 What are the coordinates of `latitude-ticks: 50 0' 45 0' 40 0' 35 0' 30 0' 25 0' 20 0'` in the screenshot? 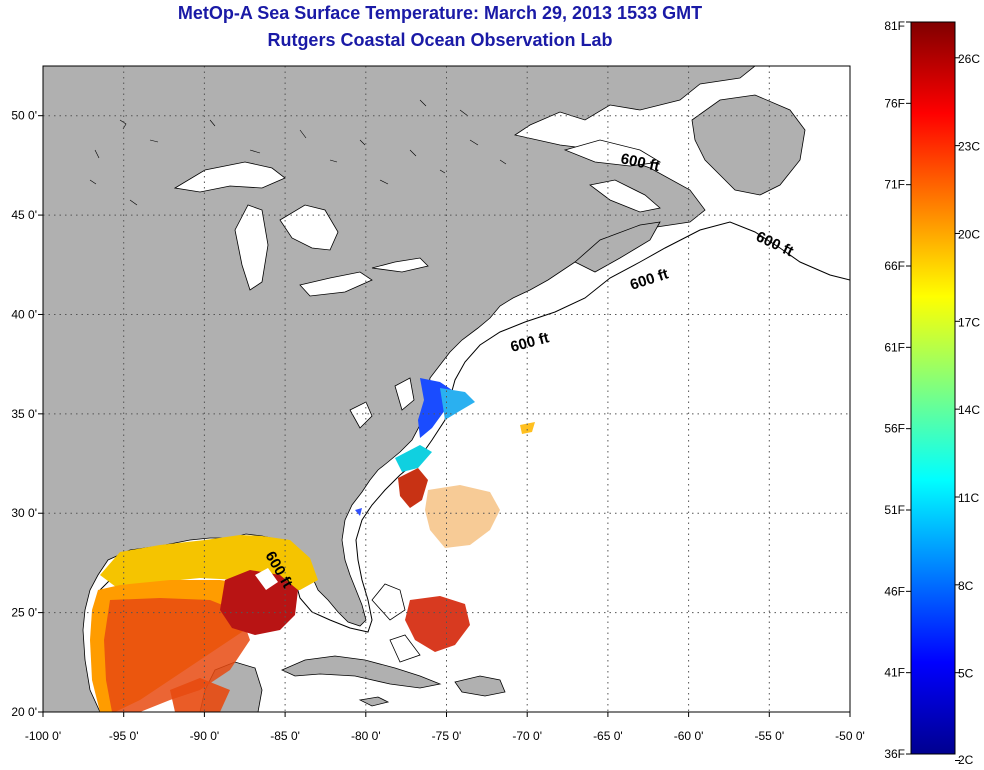 It's located at (27, 414).